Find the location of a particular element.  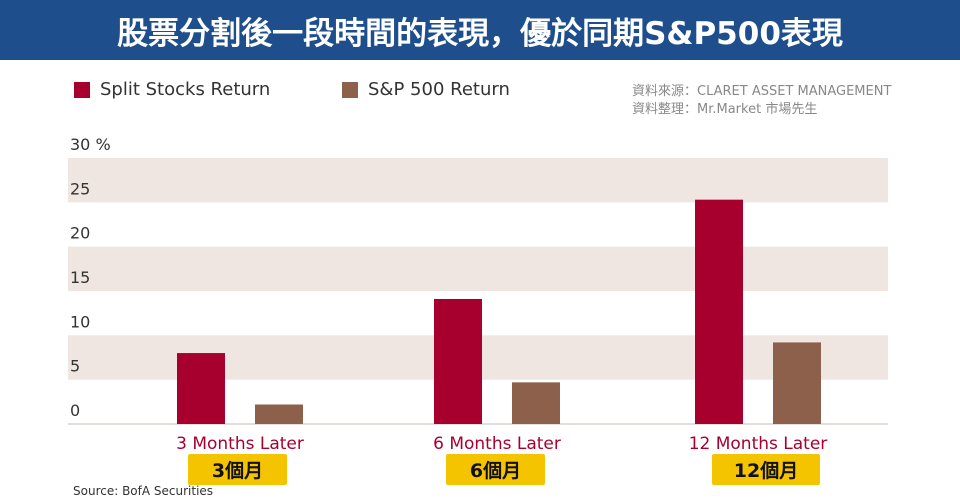

page-title: 股票分割後一段時間的表現，優於同期S&P500表現 is located at coordinates (480, 33).